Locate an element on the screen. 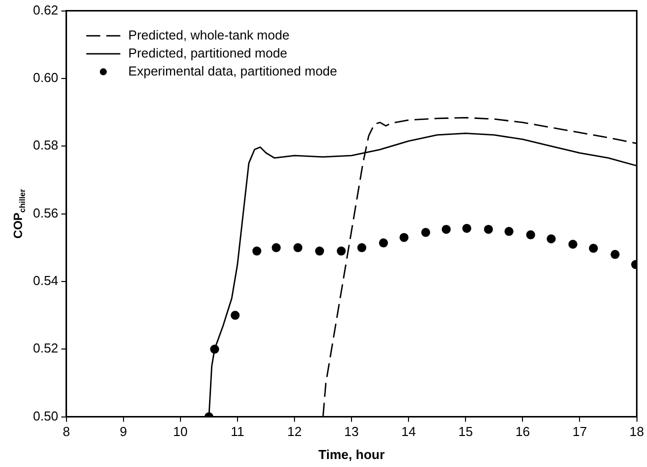  x-tick-label: 17 is located at coordinates (579, 432).